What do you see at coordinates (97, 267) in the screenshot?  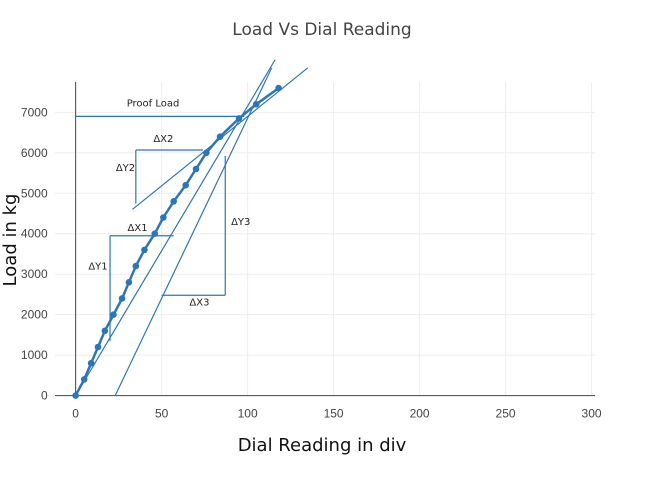 I see `annotation-label: ΔY1` at bounding box center [97, 267].